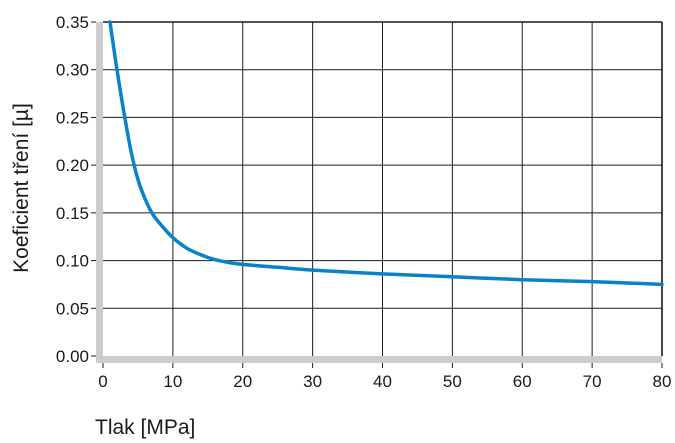  Describe the element at coordinates (242, 381) in the screenshot. I see `x-tick-label: 20` at that location.